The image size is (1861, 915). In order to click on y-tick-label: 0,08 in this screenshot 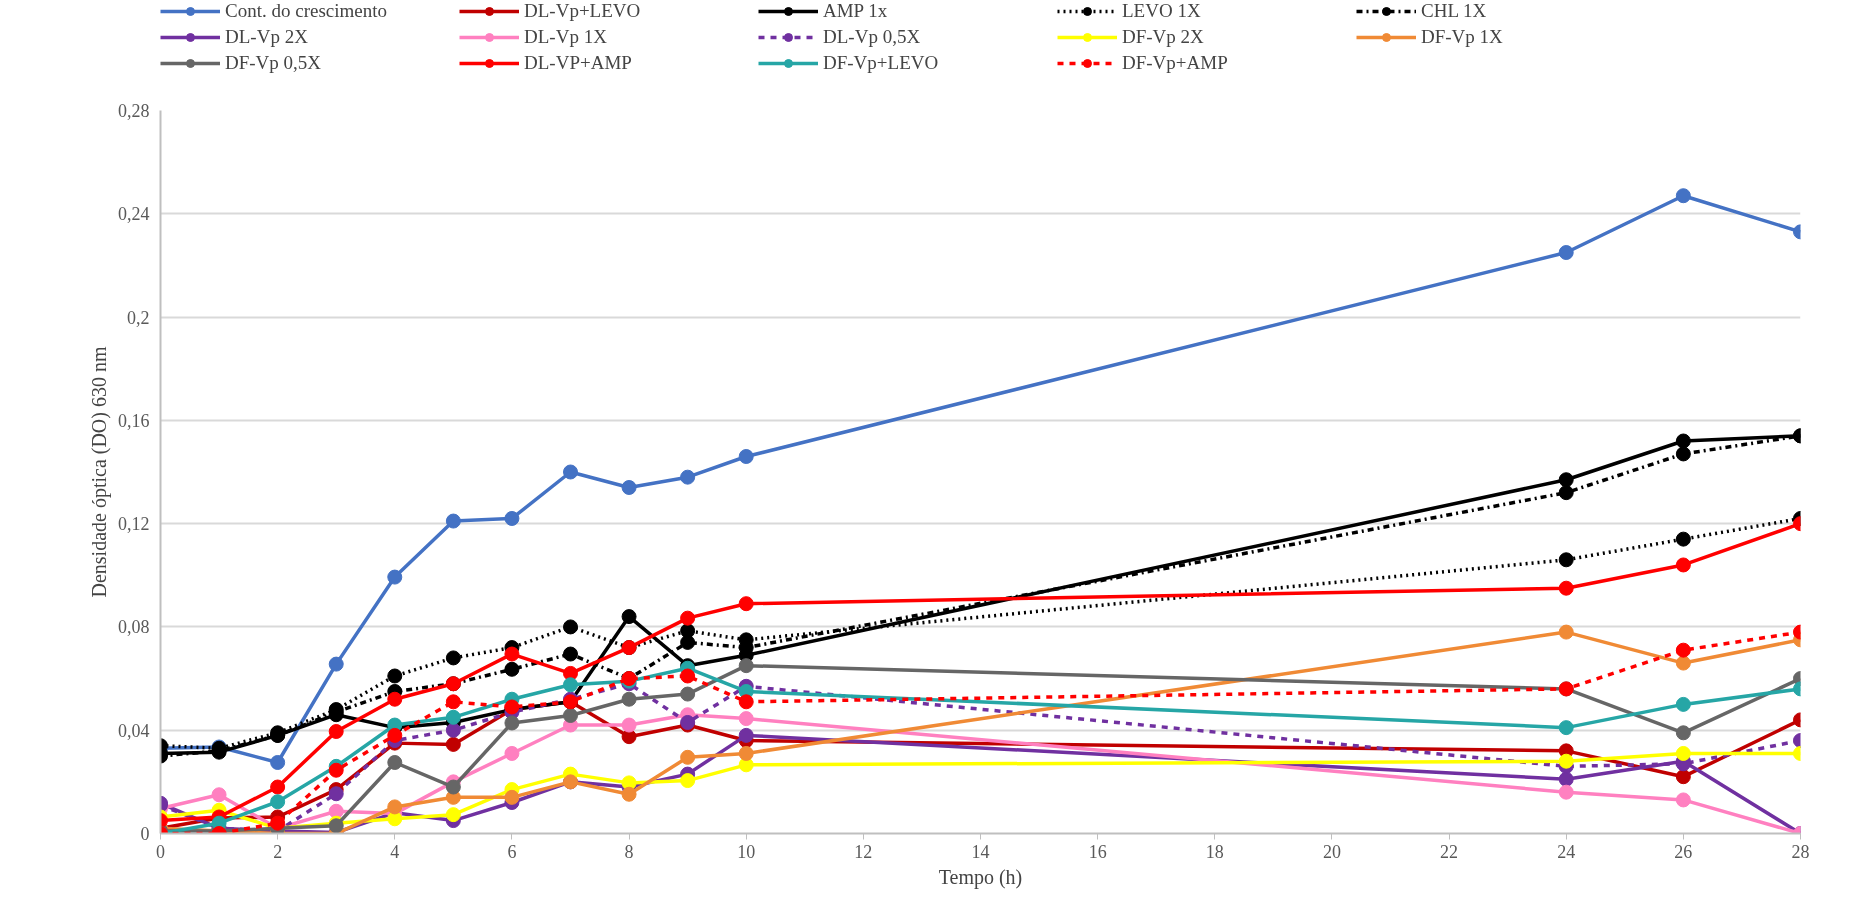, I will do `click(134, 627)`.